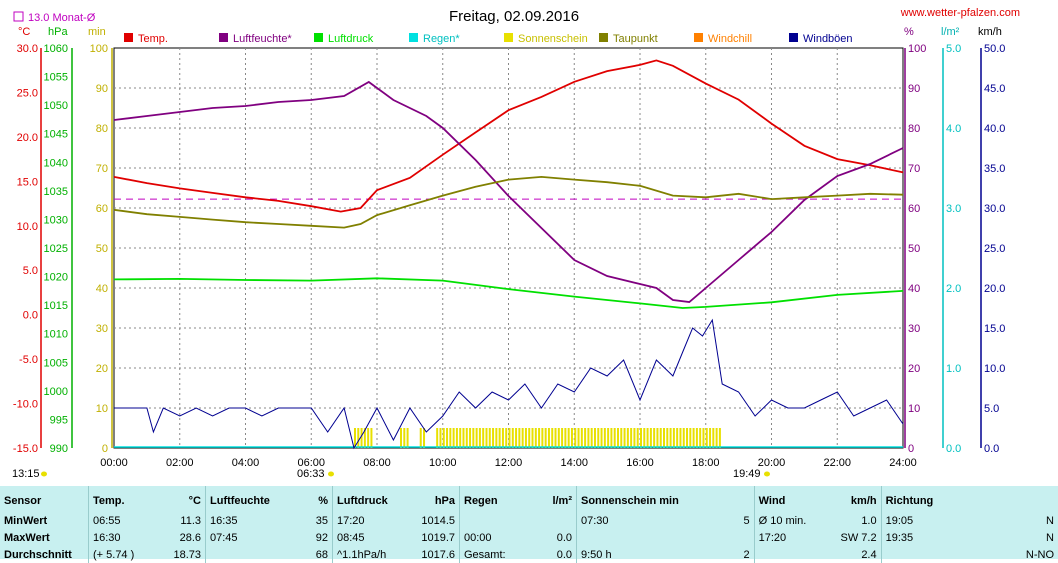  I want to click on unit-kmh: km/h, so click(990, 32).